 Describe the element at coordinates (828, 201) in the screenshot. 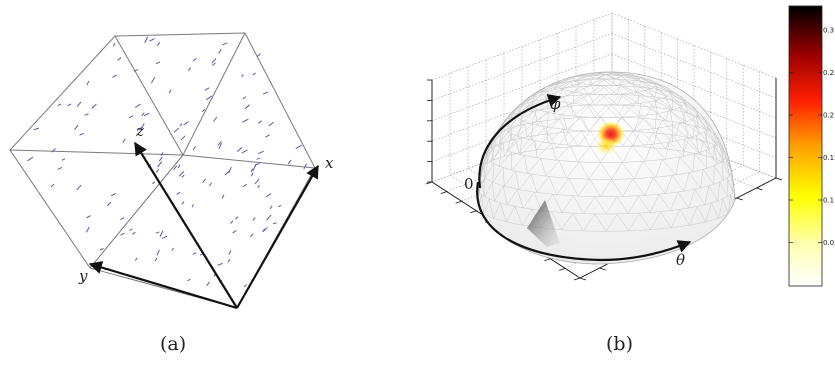

I see `colorbar-tick-label: 0.1` at that location.